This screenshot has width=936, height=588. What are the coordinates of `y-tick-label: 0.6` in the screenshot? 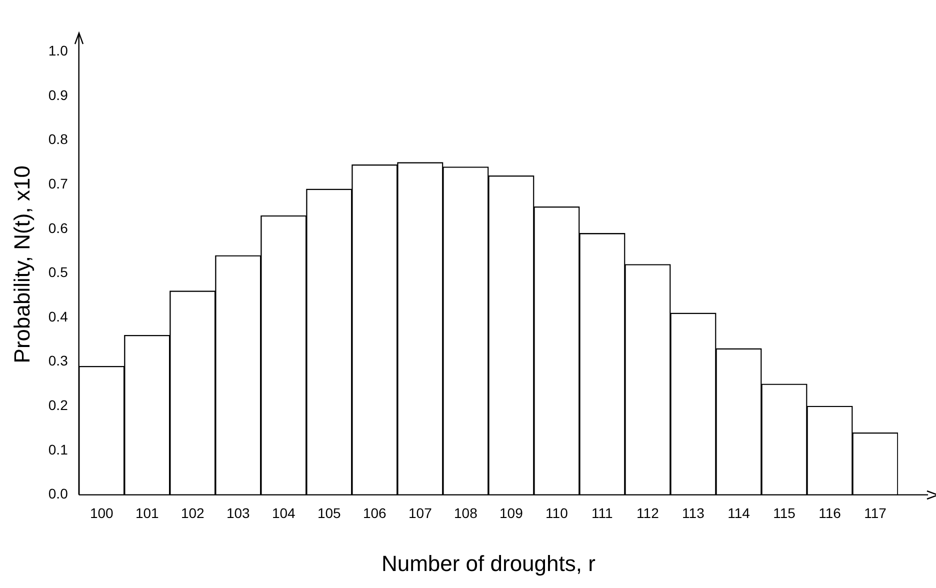 It's located at (58, 228).